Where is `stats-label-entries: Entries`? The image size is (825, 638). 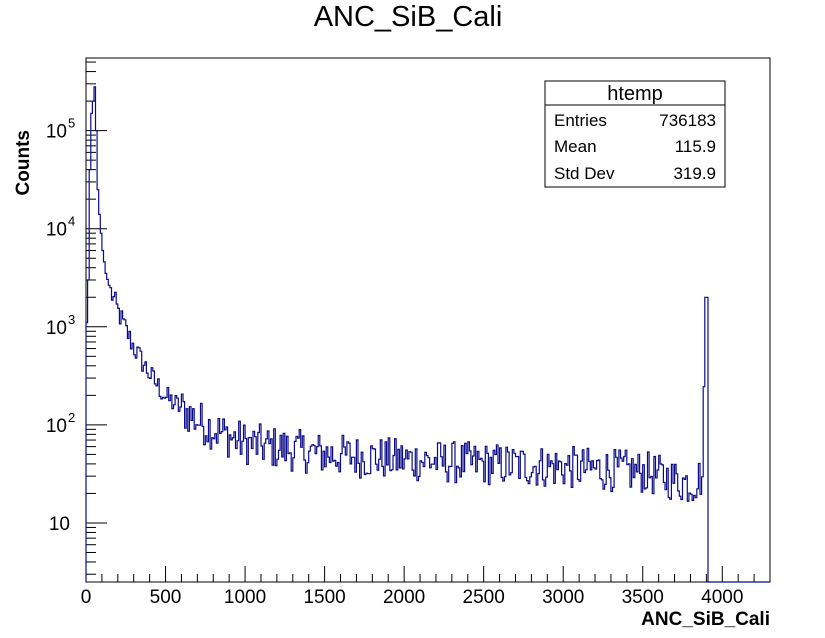 stats-label-entries: Entries is located at coordinates (580, 120).